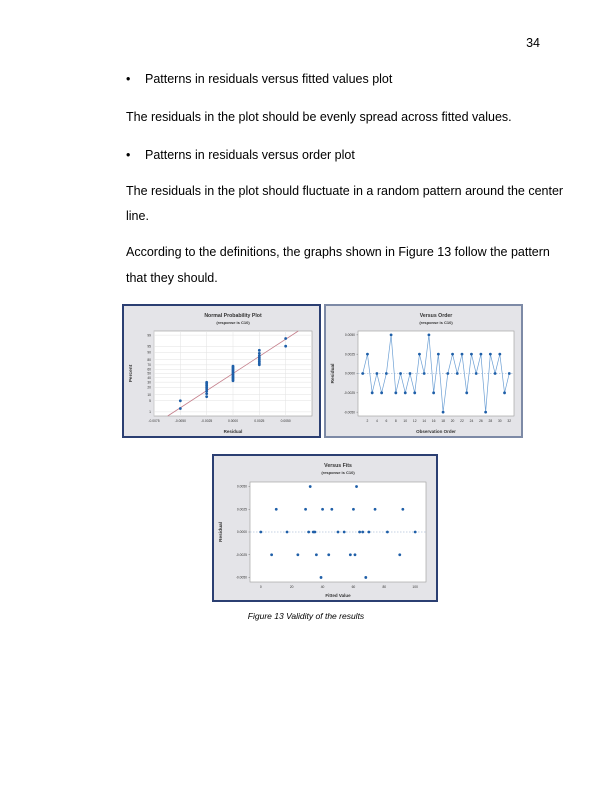  What do you see at coordinates (180, 421) in the screenshot?
I see `x-tick-label: -0.0050` at bounding box center [180, 421].